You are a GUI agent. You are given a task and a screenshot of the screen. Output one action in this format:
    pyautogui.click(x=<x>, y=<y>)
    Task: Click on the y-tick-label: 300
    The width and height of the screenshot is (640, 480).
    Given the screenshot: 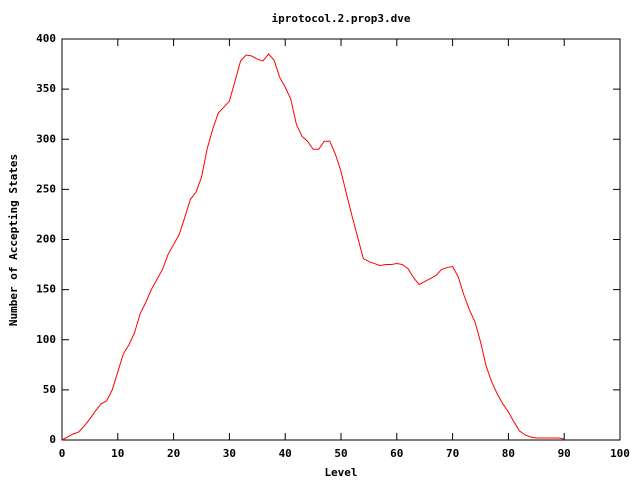 What is the action you would take?
    pyautogui.click(x=46, y=138)
    